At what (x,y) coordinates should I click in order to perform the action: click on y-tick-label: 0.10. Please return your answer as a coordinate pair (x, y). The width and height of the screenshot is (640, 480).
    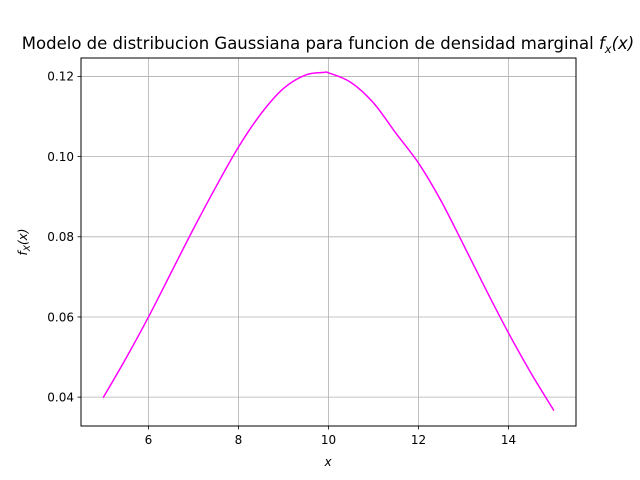
    Looking at the image, I should click on (60, 157).